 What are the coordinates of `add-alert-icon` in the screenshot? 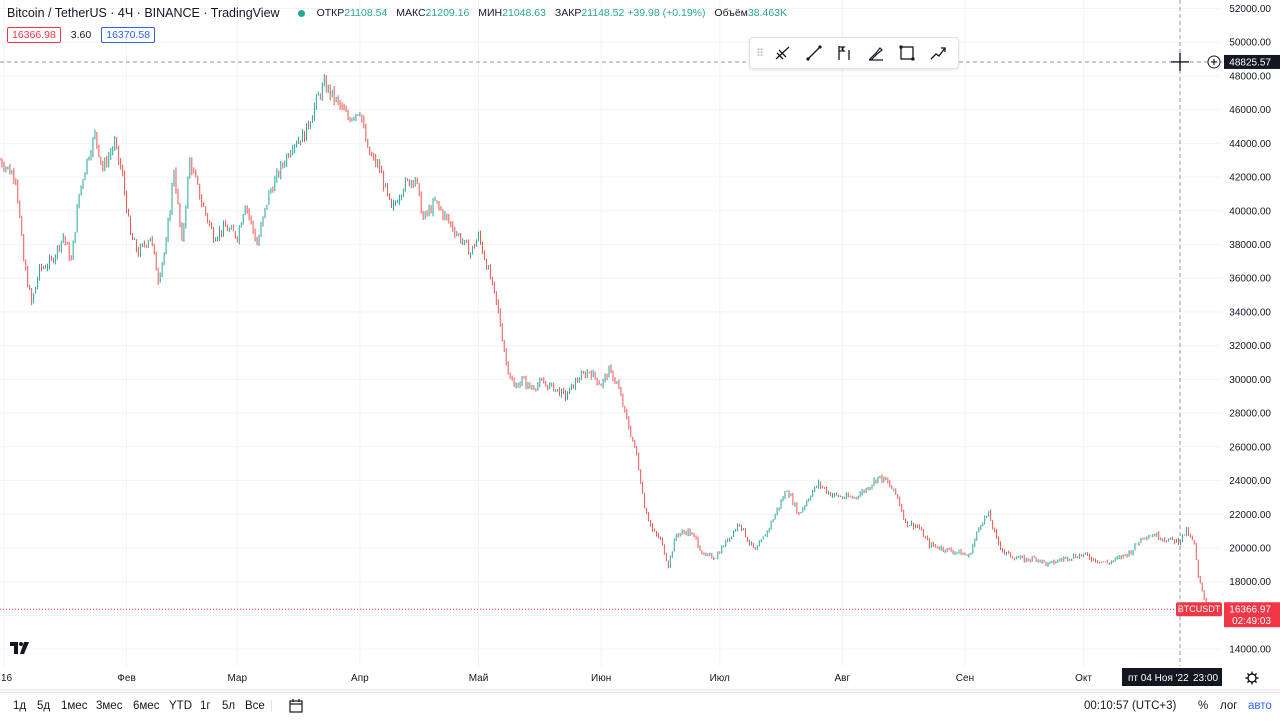 It's located at (1214, 62).